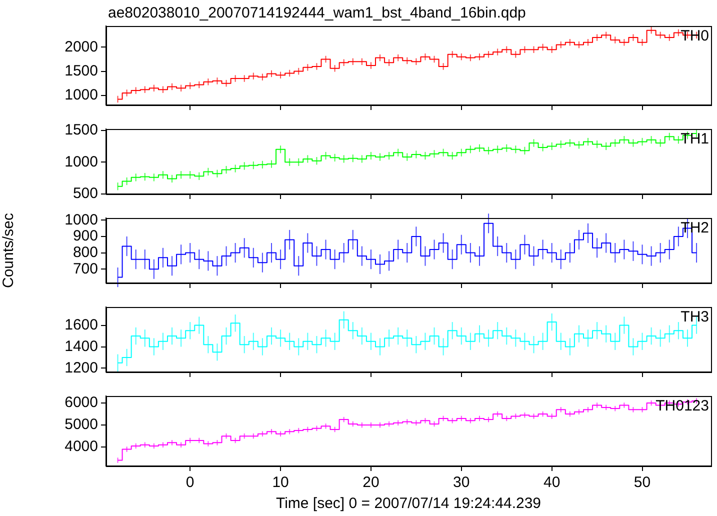 The width and height of the screenshot is (717, 516). Describe the element at coordinates (85, 269) in the screenshot. I see `y-tick-label: 700` at that location.